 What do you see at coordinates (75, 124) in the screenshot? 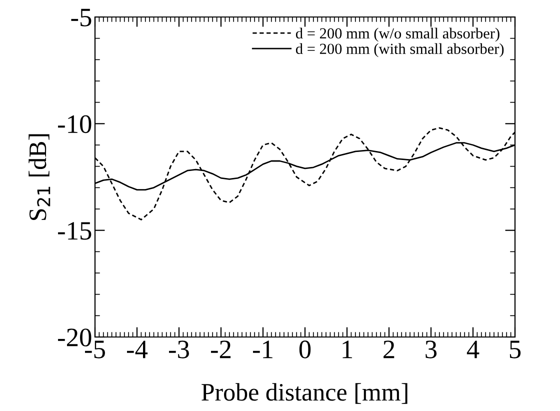
I see `y-tick-label: -10` at bounding box center [75, 124].